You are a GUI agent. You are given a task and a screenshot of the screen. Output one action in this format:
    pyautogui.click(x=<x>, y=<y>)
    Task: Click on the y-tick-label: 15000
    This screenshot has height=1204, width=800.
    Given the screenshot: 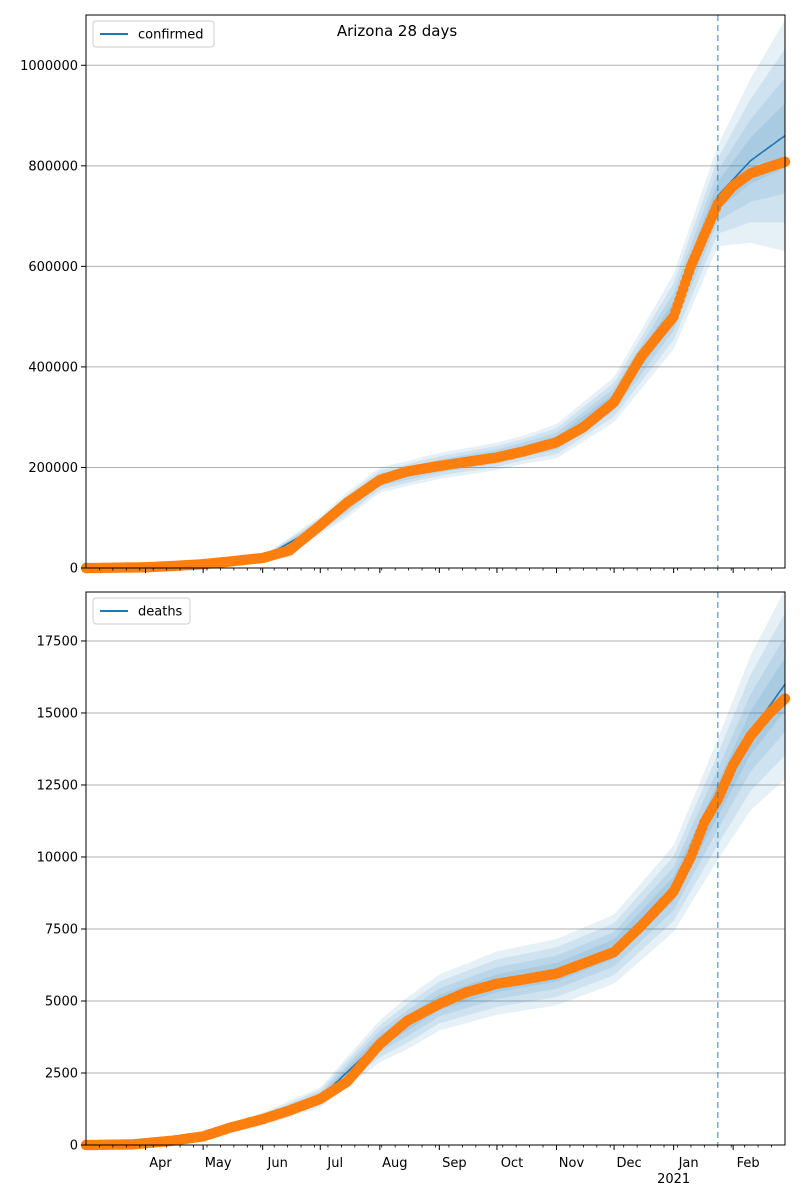 What is the action you would take?
    pyautogui.click(x=57, y=713)
    